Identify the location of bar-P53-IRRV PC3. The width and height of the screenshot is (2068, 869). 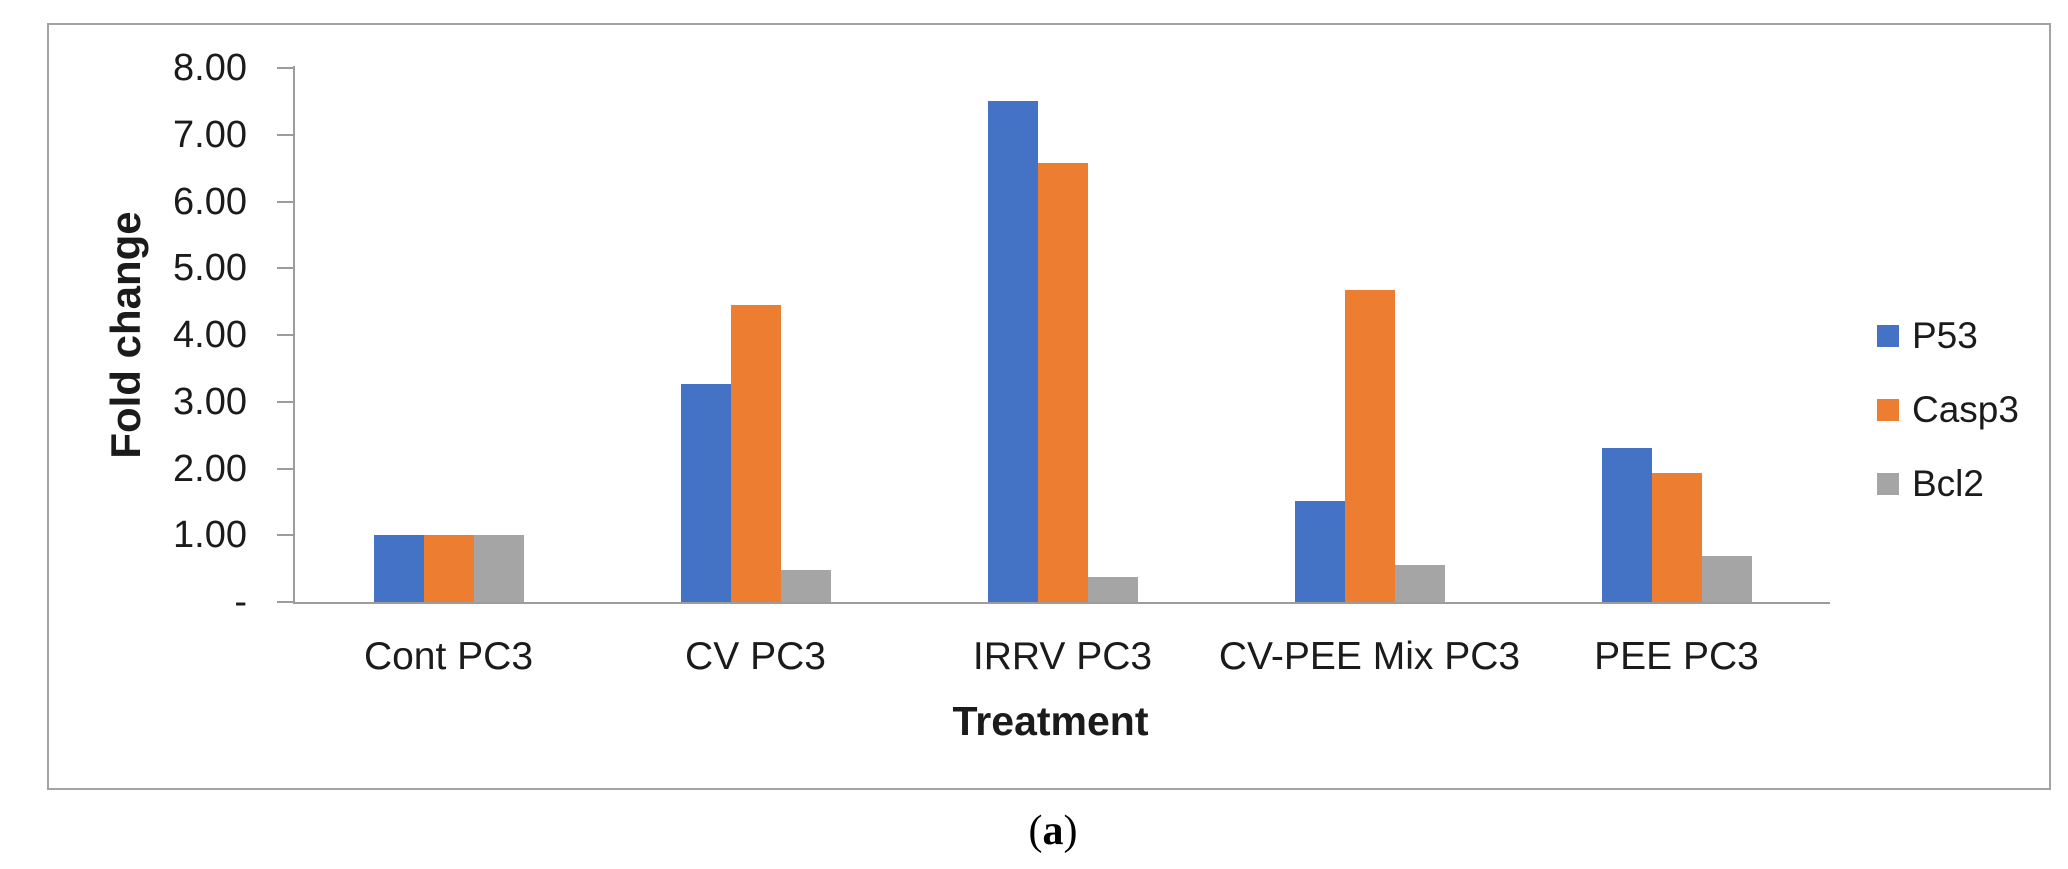
(1013, 351).